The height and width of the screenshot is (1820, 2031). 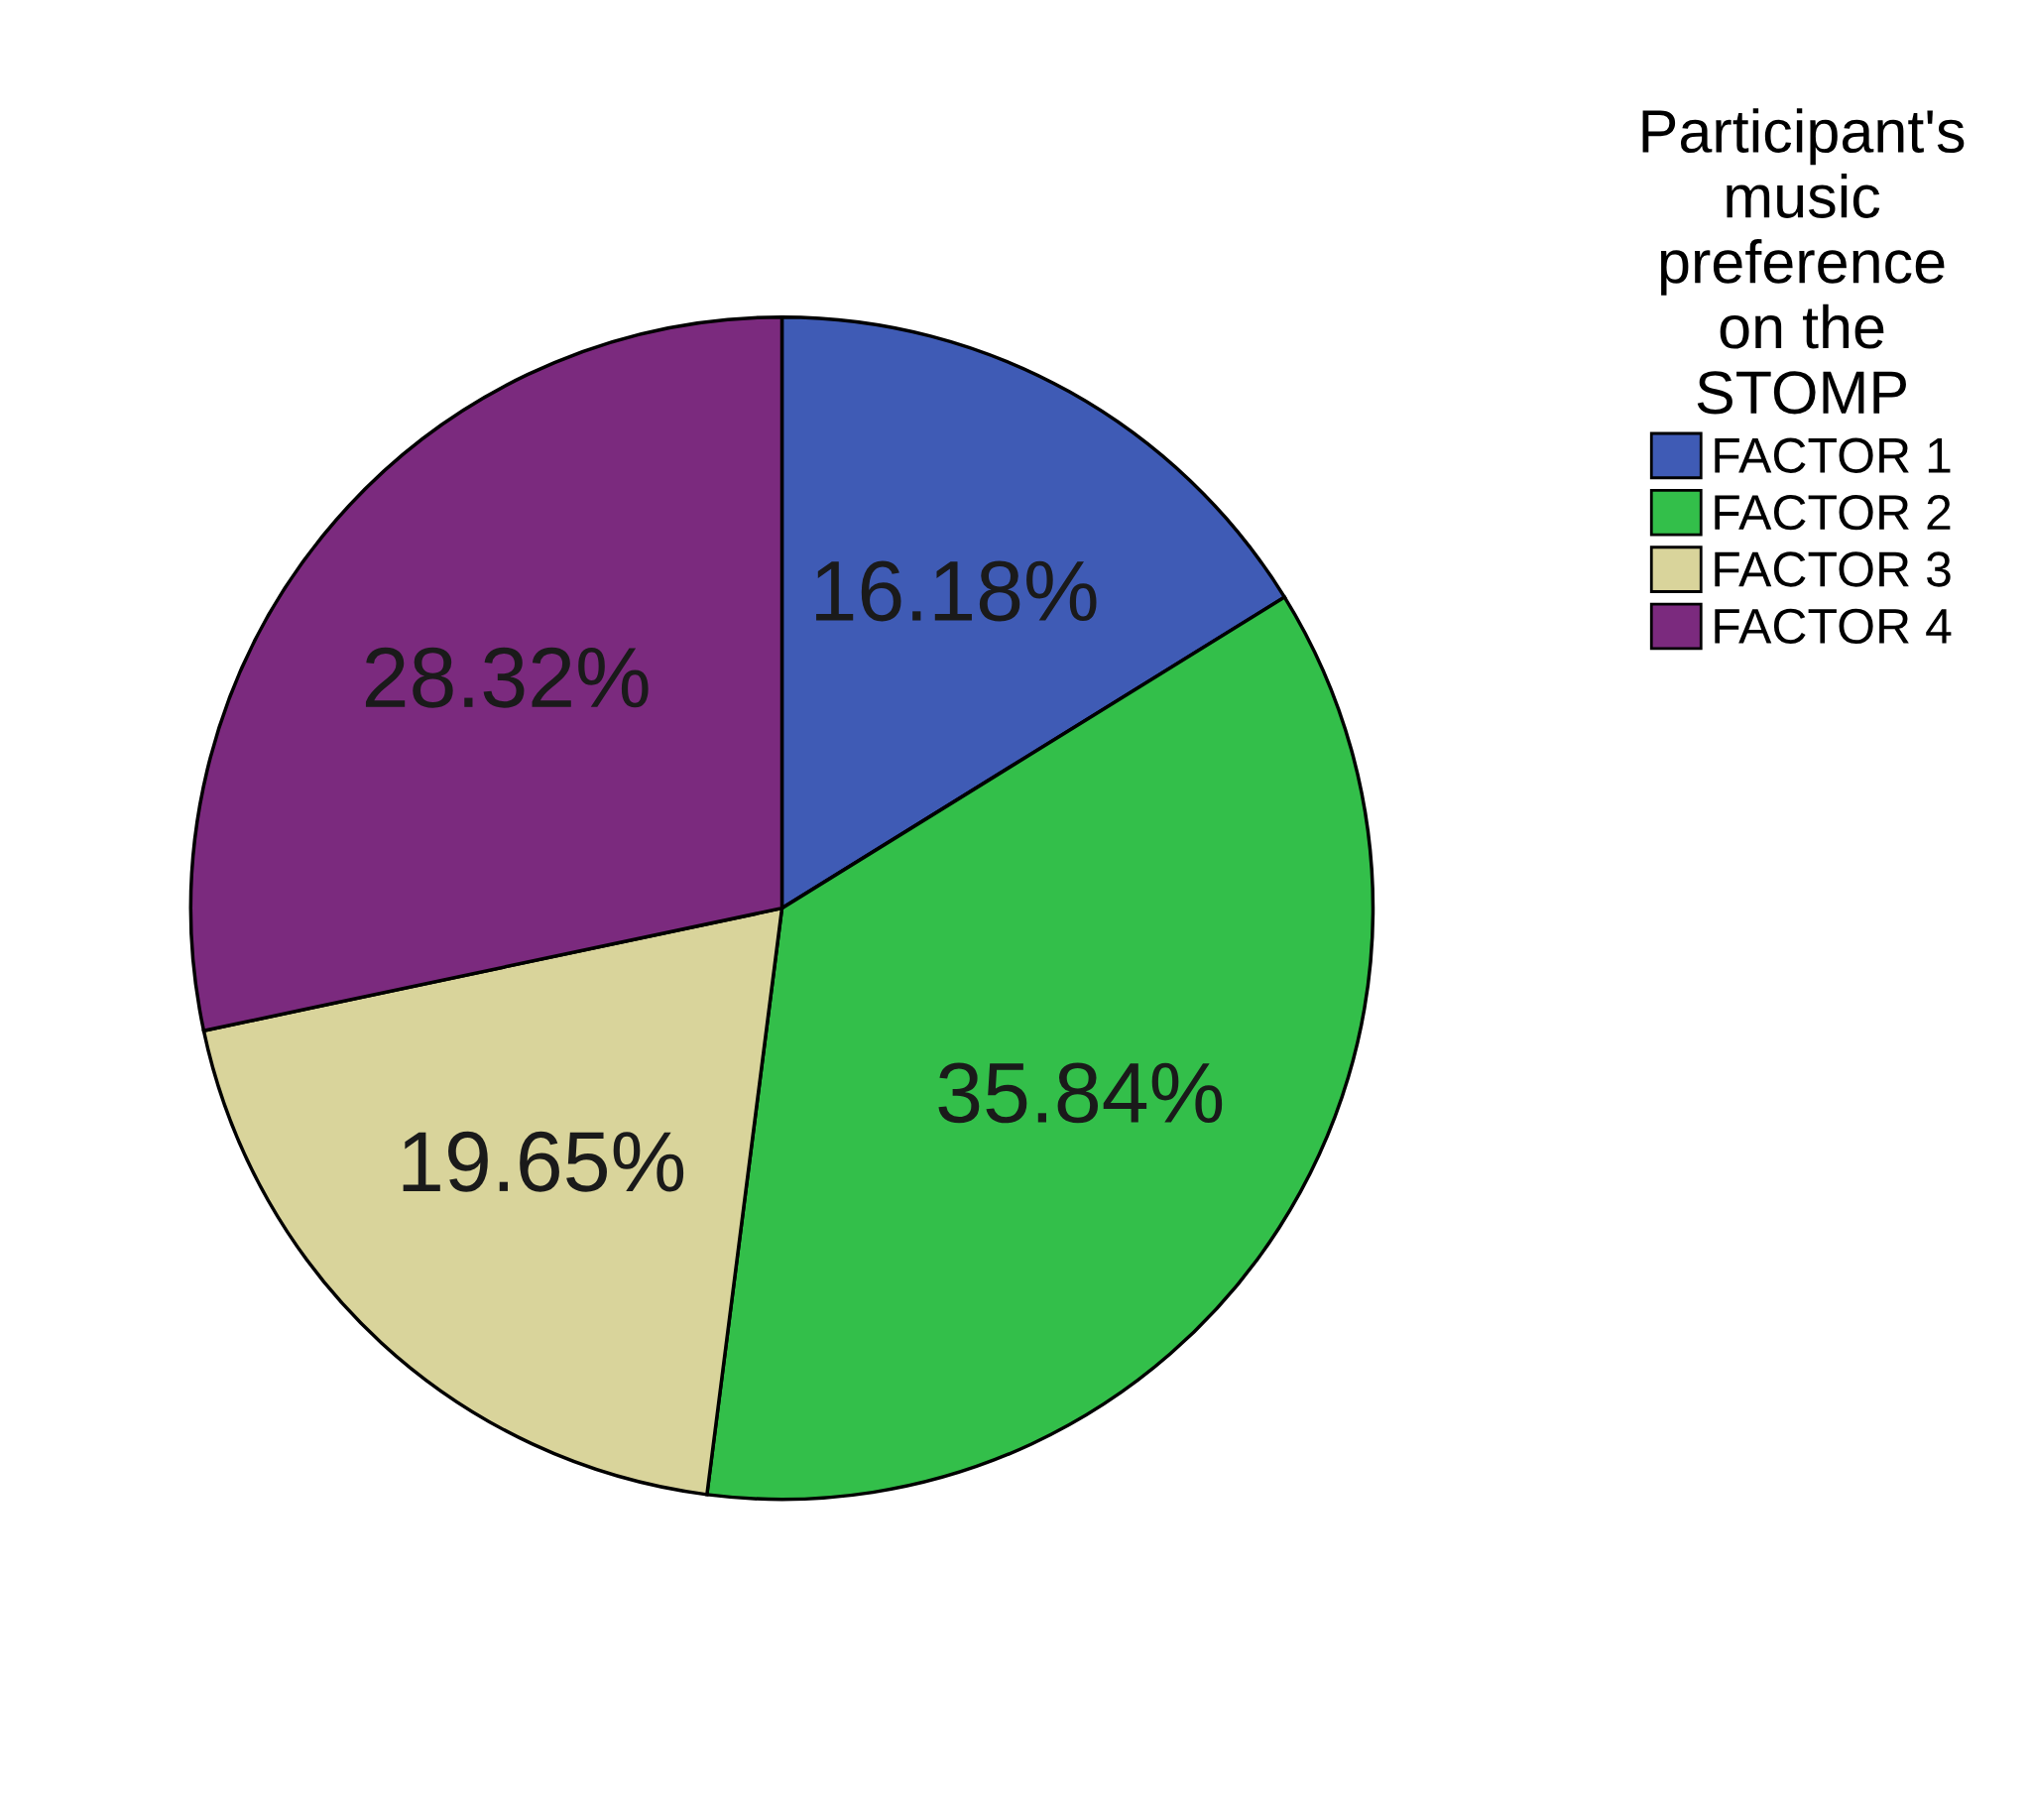 I want to click on legend-label: FACTOR 4, so click(x=1833, y=626).